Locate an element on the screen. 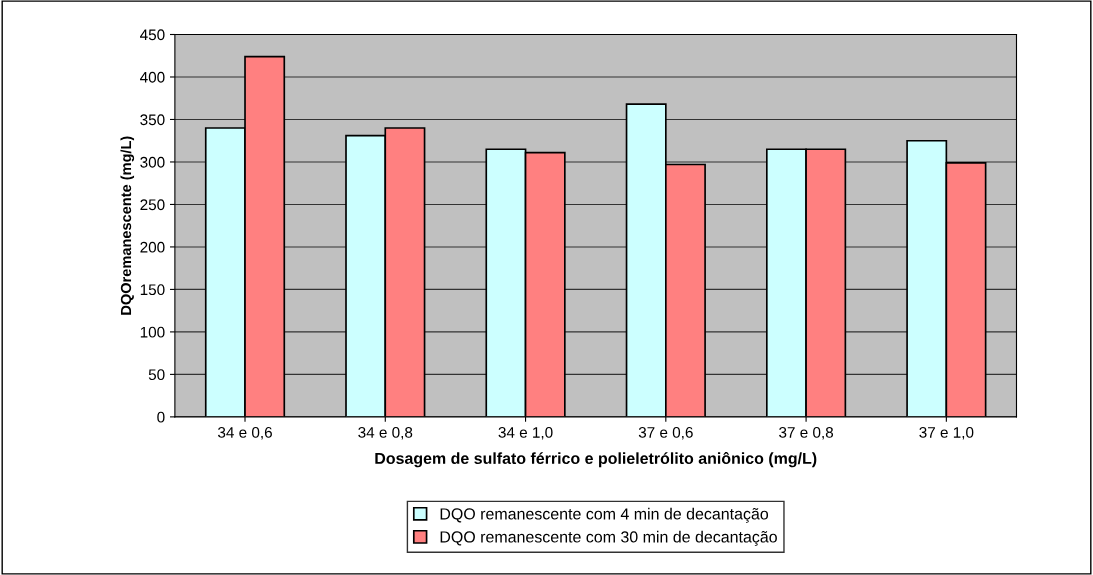  x-tick-label: 34 e 0,6 is located at coordinates (244, 433).